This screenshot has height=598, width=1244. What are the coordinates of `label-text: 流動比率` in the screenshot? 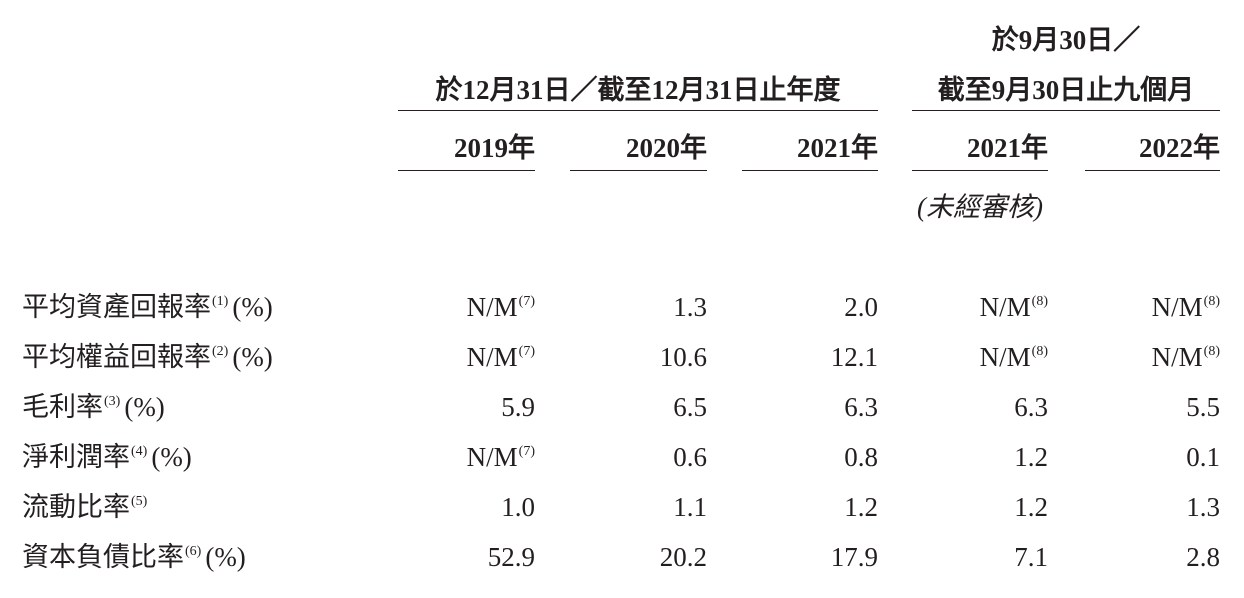 It's located at (76, 507).